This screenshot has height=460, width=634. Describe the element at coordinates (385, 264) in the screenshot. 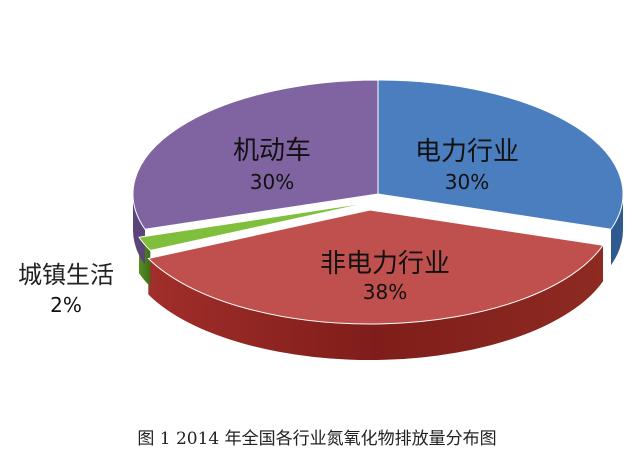

I see `slice-label-2: 非电力行业` at that location.